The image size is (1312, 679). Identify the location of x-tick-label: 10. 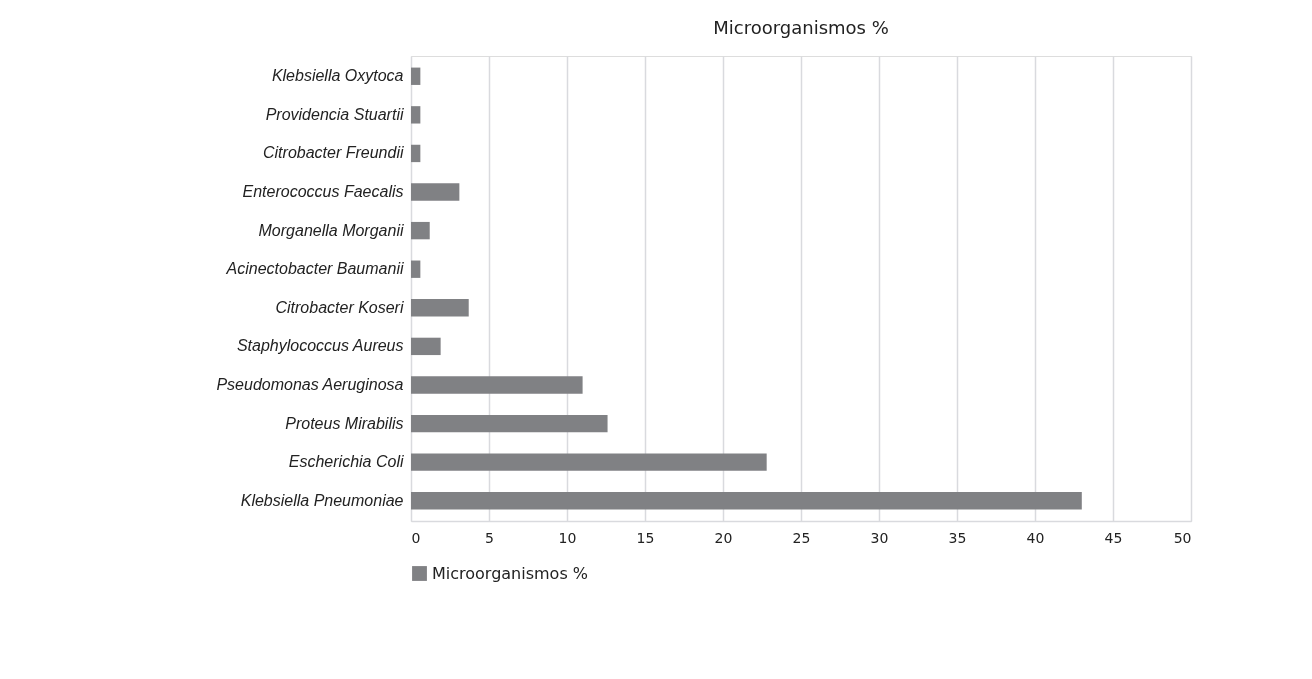
(567, 537).